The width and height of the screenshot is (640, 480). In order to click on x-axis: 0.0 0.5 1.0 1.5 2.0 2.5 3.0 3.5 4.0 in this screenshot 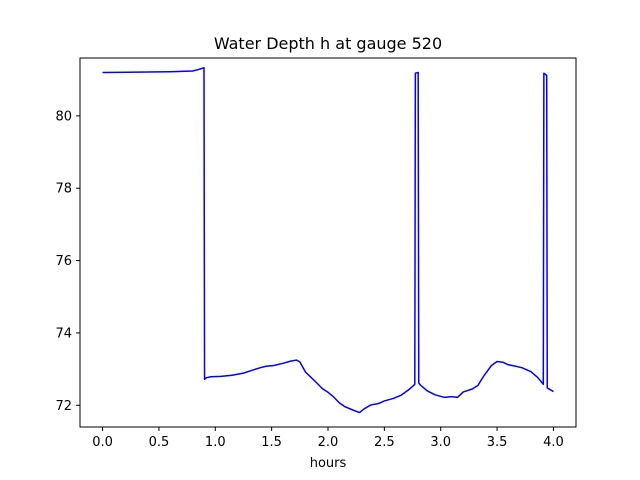, I will do `click(328, 438)`.